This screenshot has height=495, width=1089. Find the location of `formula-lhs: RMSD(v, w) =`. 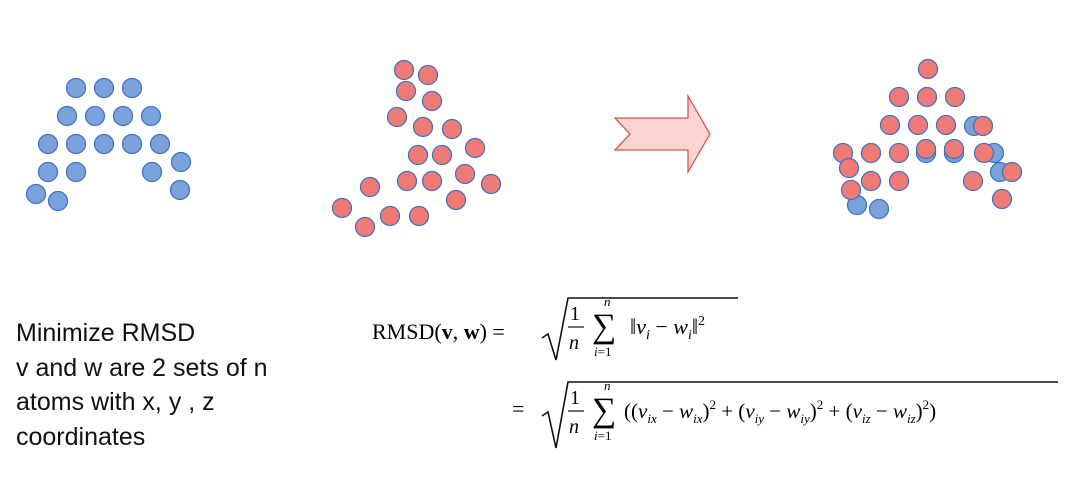

formula-lhs: RMSD(v, w) = is located at coordinates (438, 331).